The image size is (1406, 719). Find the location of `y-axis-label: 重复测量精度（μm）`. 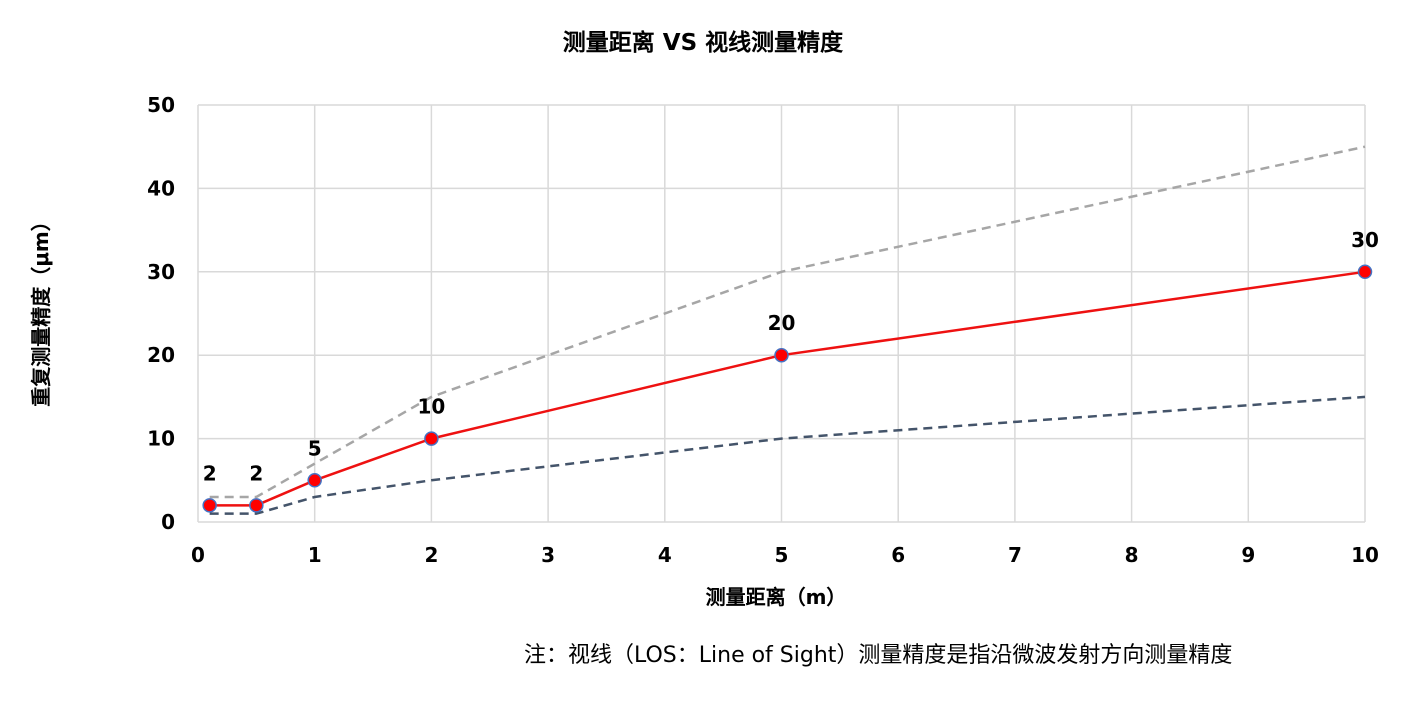

y-axis-label: 重复测量精度（μm） is located at coordinates (41, 309).